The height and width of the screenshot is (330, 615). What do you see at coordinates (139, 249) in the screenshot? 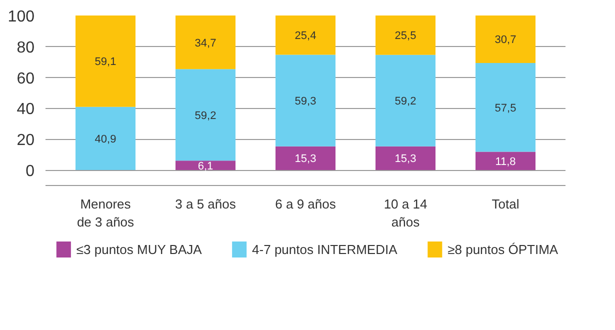
I see `legend-label: ≤3 puntos MUY BAJA` at bounding box center [139, 249].